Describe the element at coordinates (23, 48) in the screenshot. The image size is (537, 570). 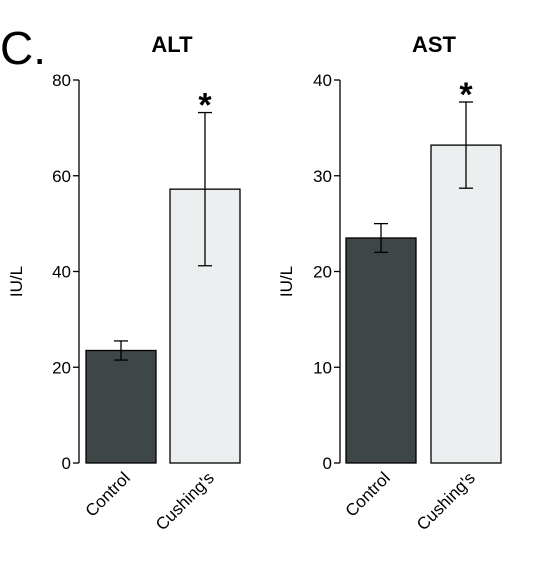
I see `panel-label: C.` at that location.